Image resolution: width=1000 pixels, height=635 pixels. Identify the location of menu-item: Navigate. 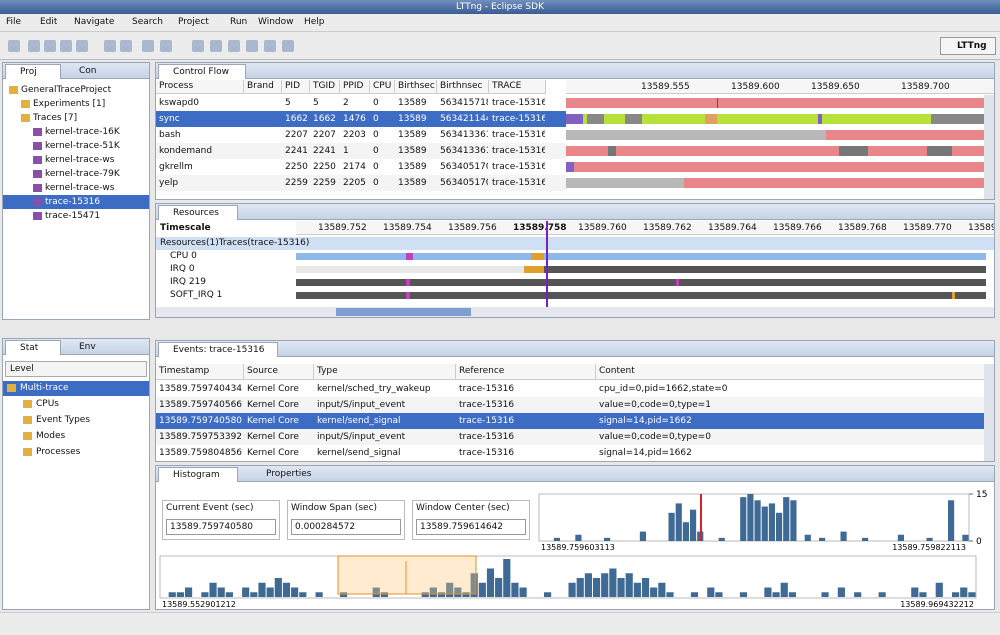
(94, 22).